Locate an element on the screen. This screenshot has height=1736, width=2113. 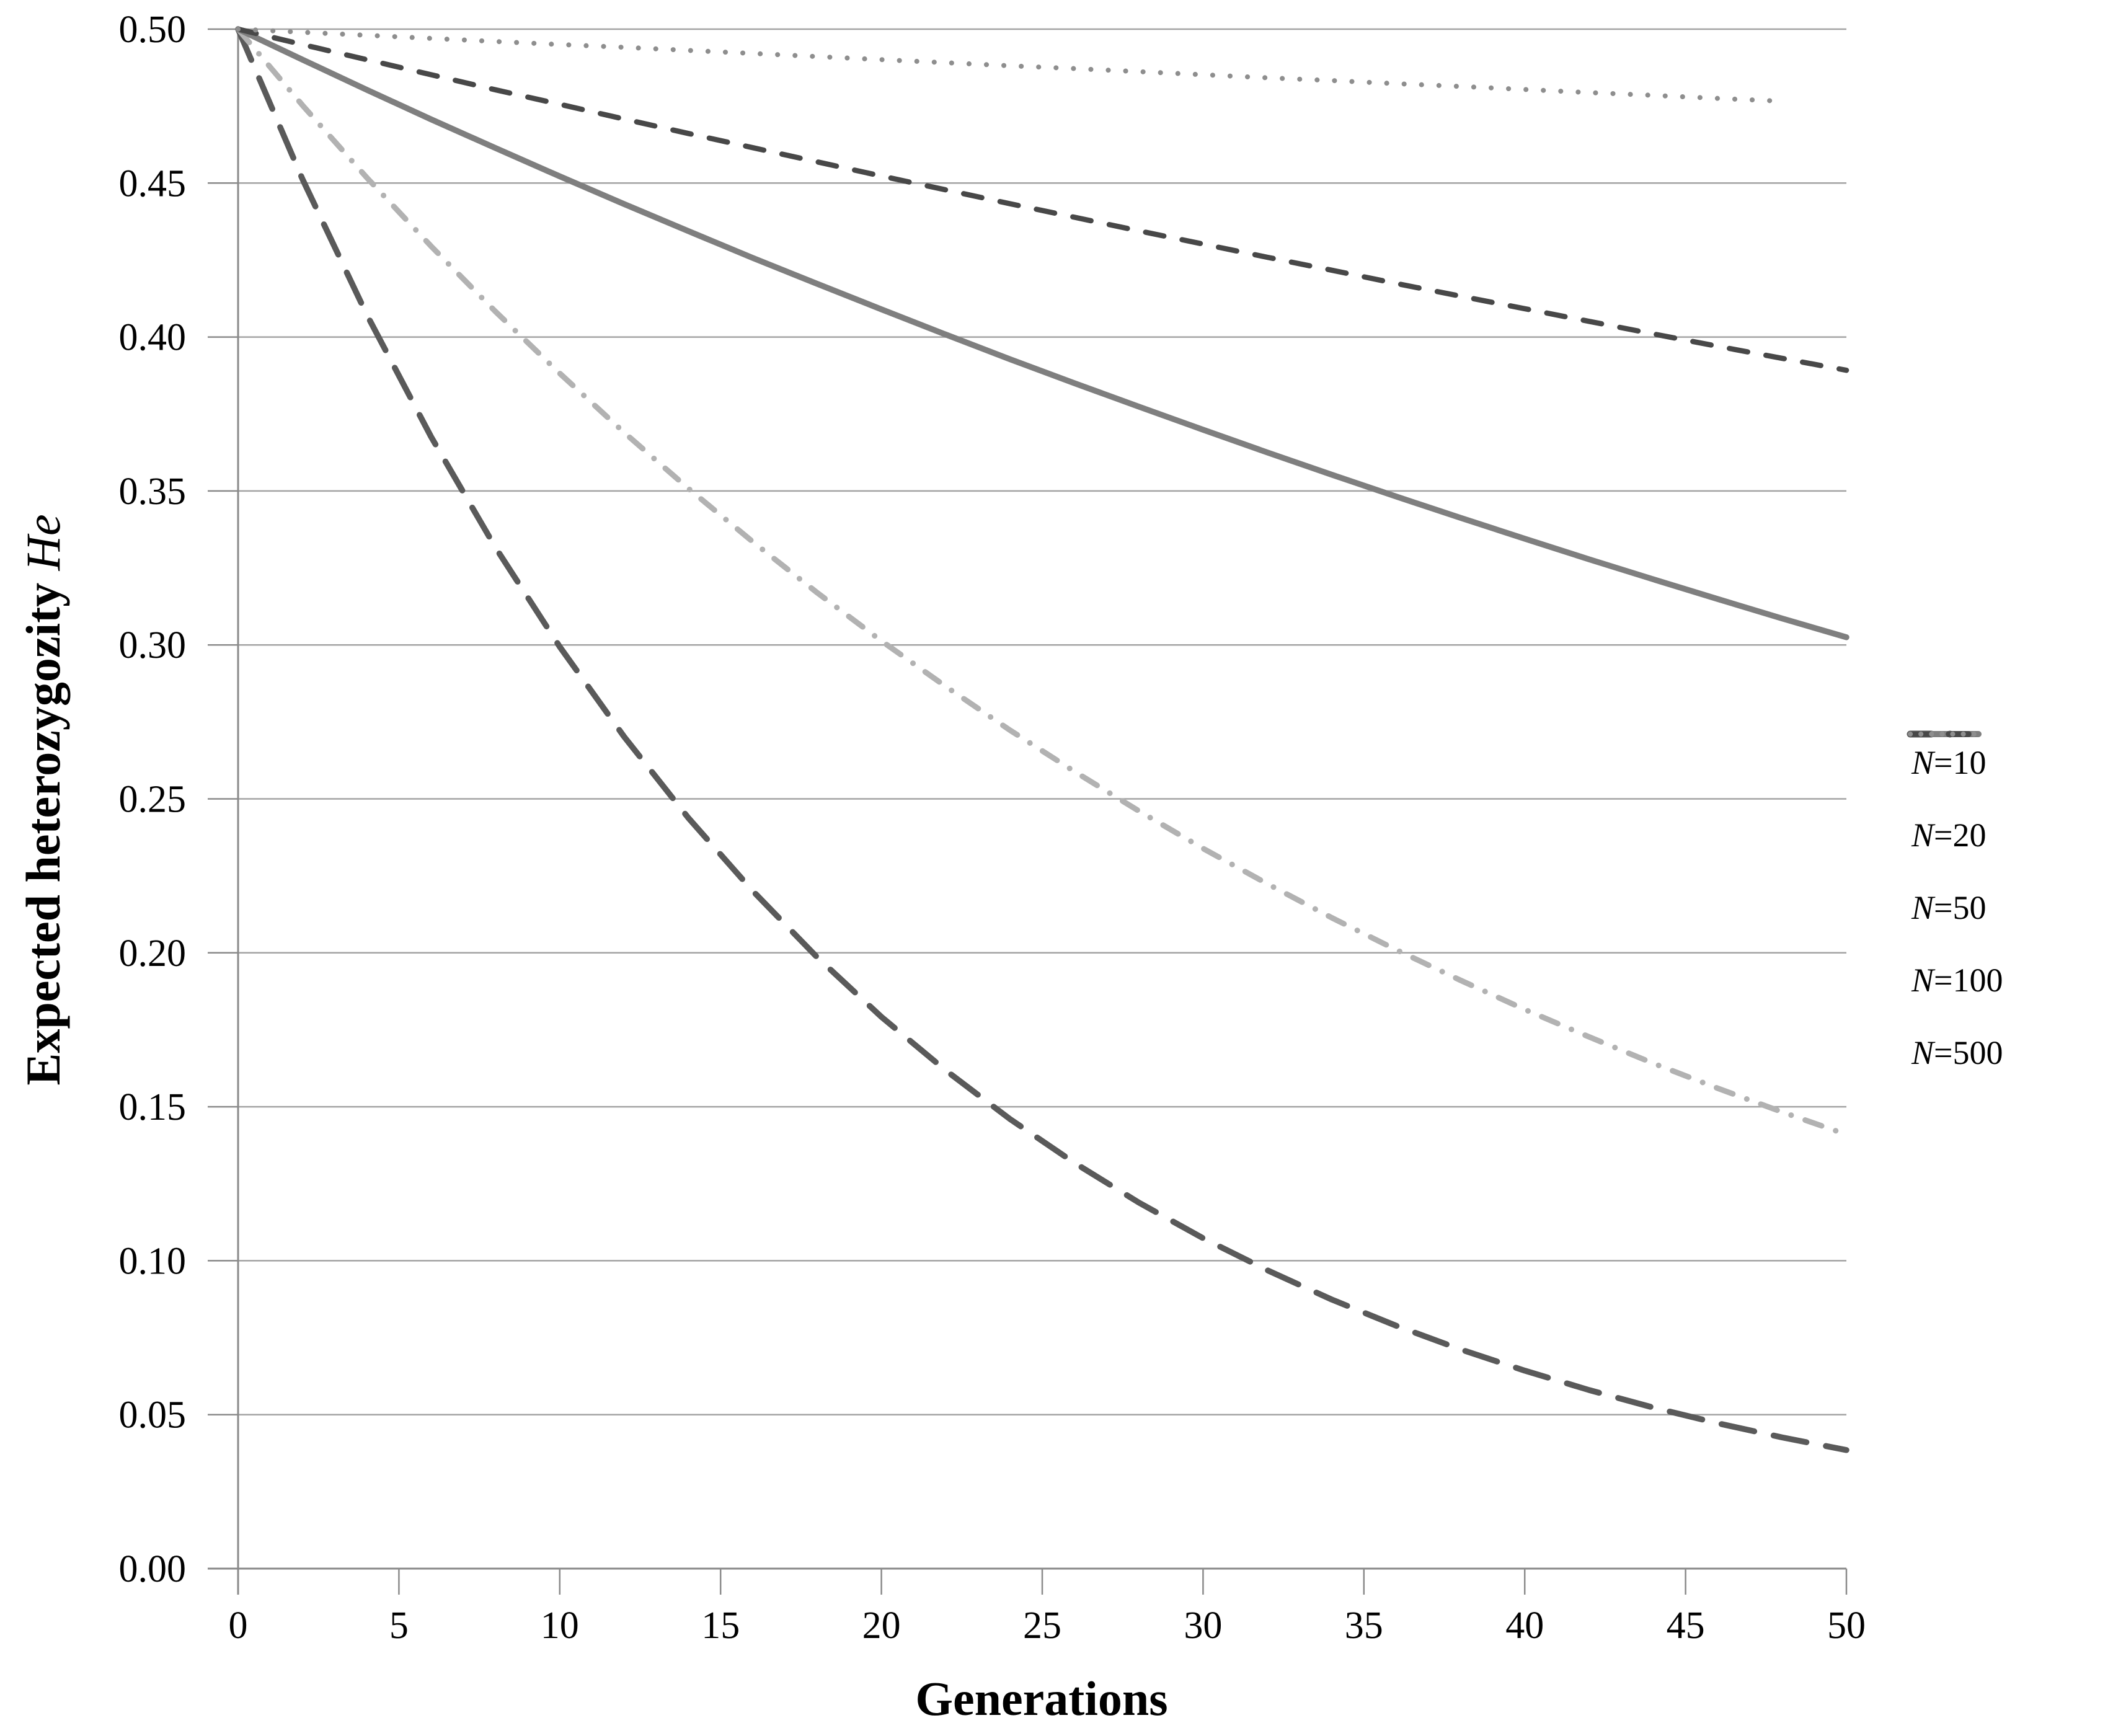
y-axis-title: Expected heterozygozity He is located at coordinates (43, 799).